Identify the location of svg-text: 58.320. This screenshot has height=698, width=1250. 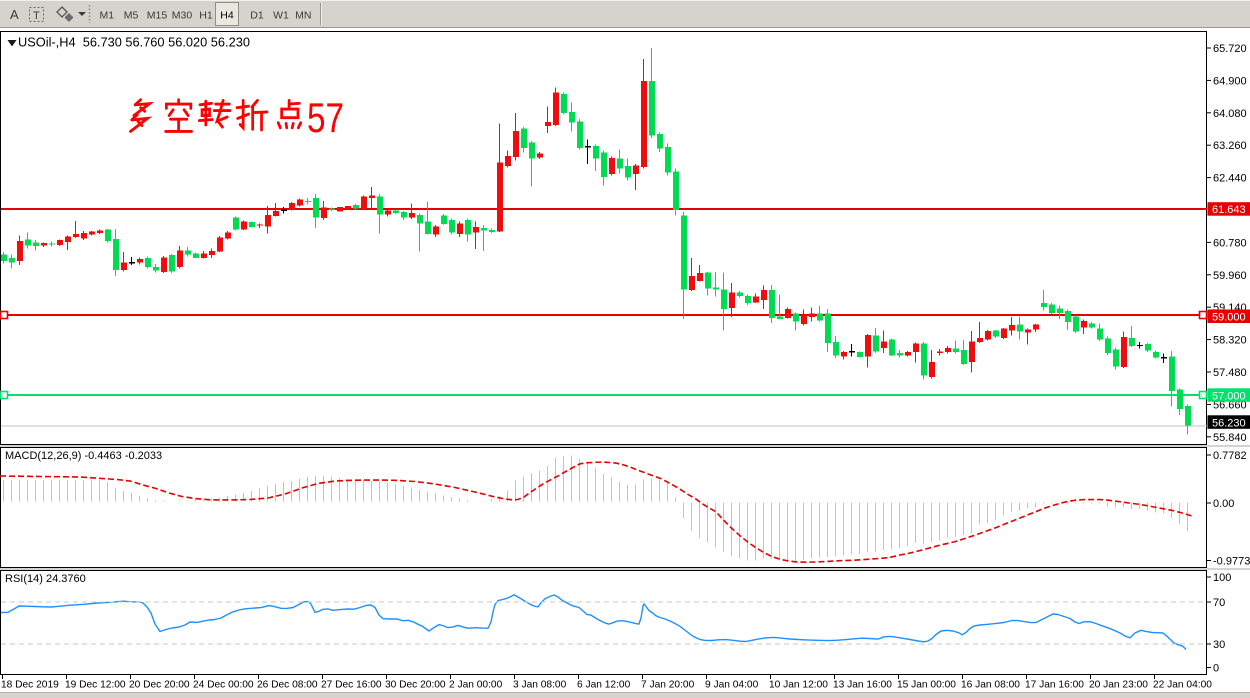
(1230, 341).